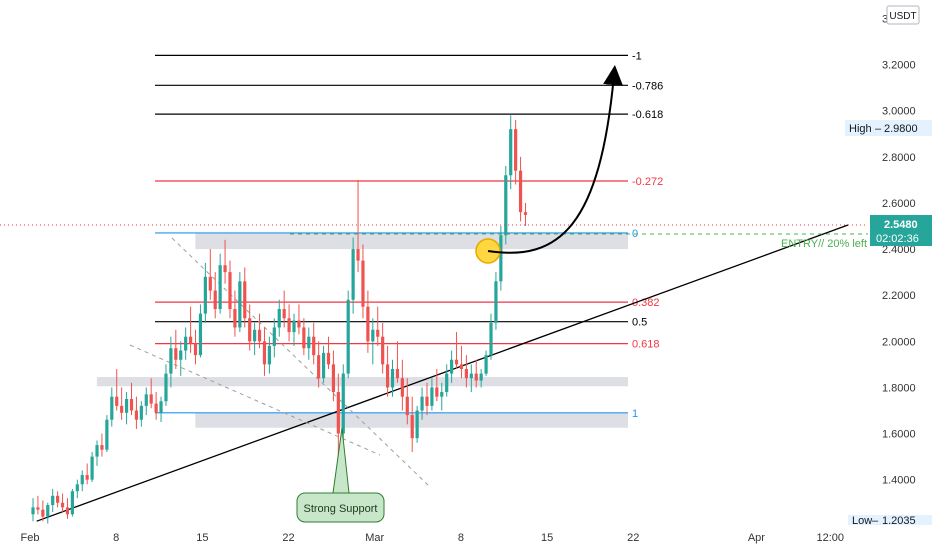 Image resolution: width=932 pixels, height=550 pixels. What do you see at coordinates (831, 538) in the screenshot?
I see `x-tick-label-9: 12:00` at bounding box center [831, 538].